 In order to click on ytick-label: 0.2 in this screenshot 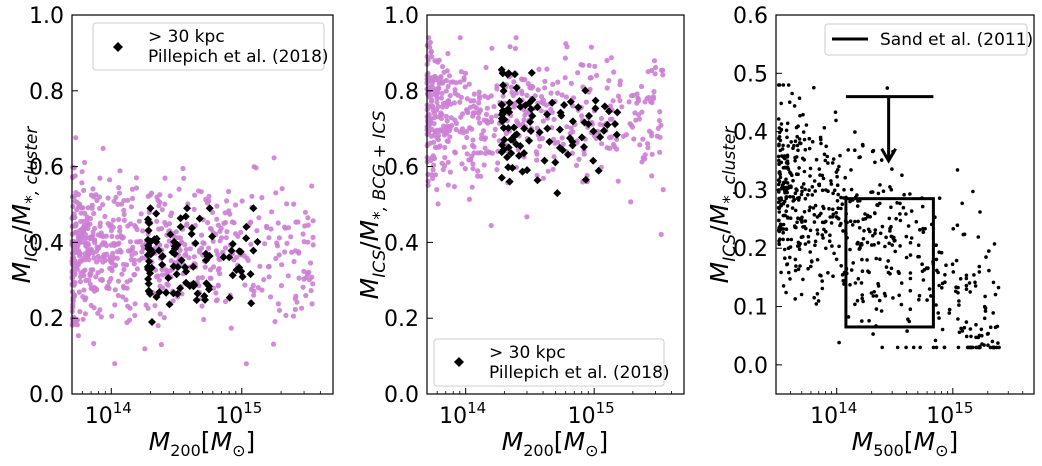, I will do `click(401, 319)`.